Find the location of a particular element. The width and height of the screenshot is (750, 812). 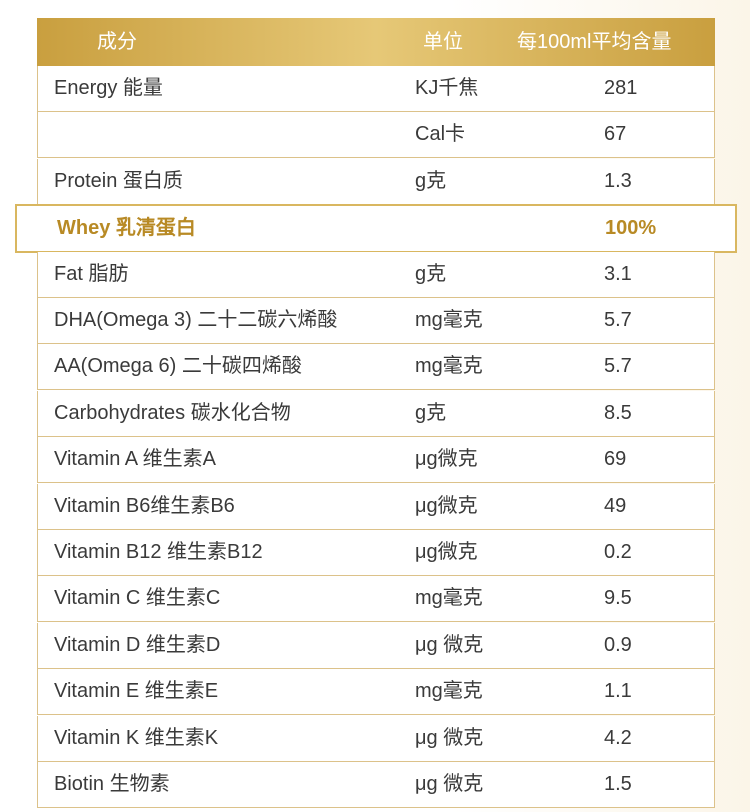

table-row: Vitamin C 维生素C mg毫克 9.5 is located at coordinates (376, 599).